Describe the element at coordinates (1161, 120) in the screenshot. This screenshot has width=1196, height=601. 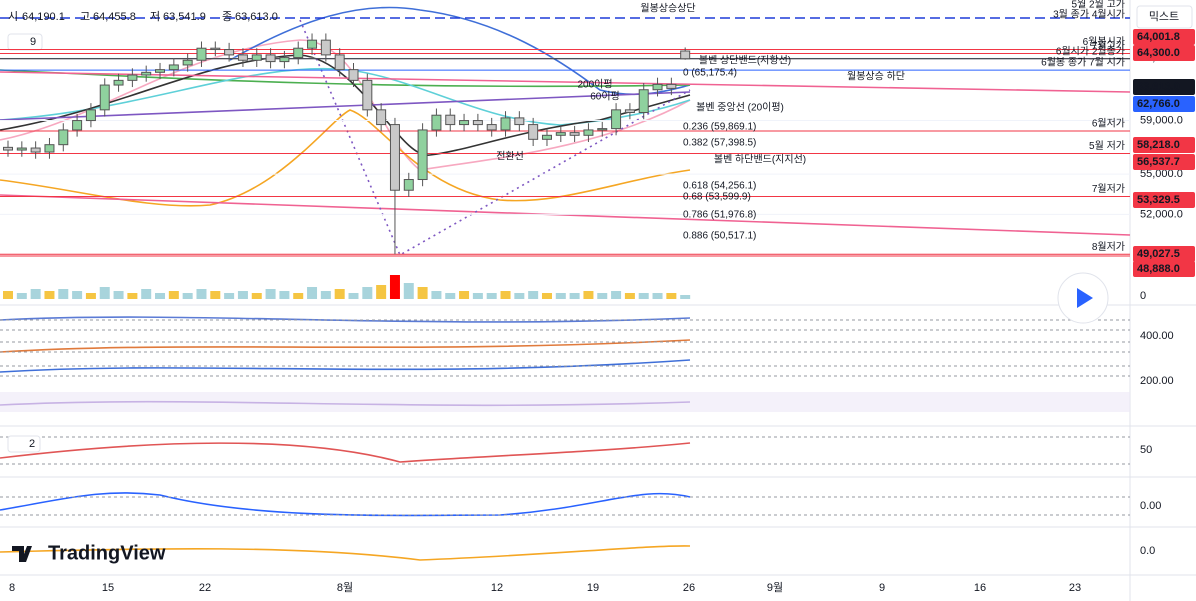
I see `price-label: 59,000.0` at that location.